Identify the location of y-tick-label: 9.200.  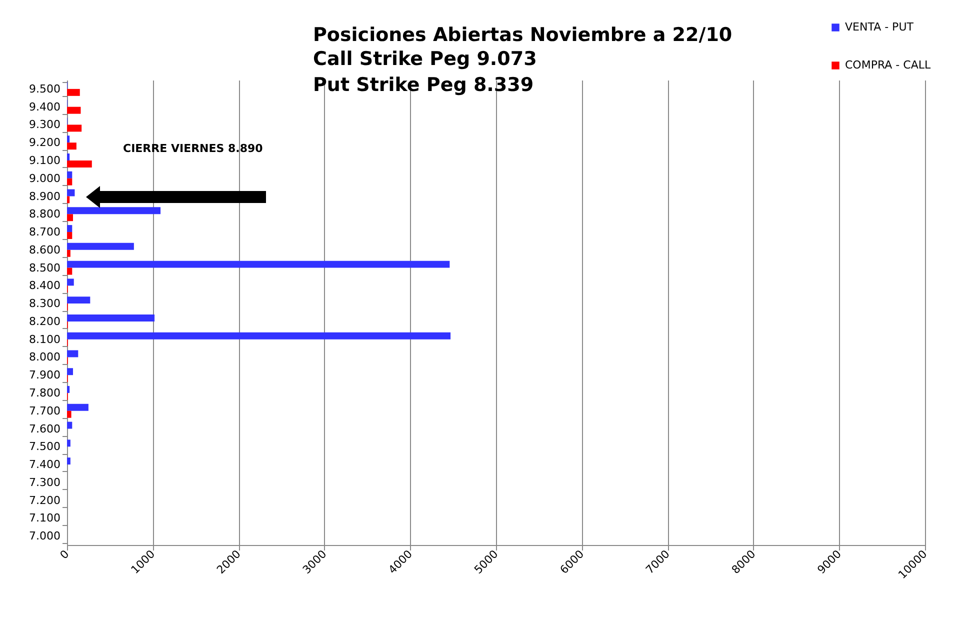
(44, 143).